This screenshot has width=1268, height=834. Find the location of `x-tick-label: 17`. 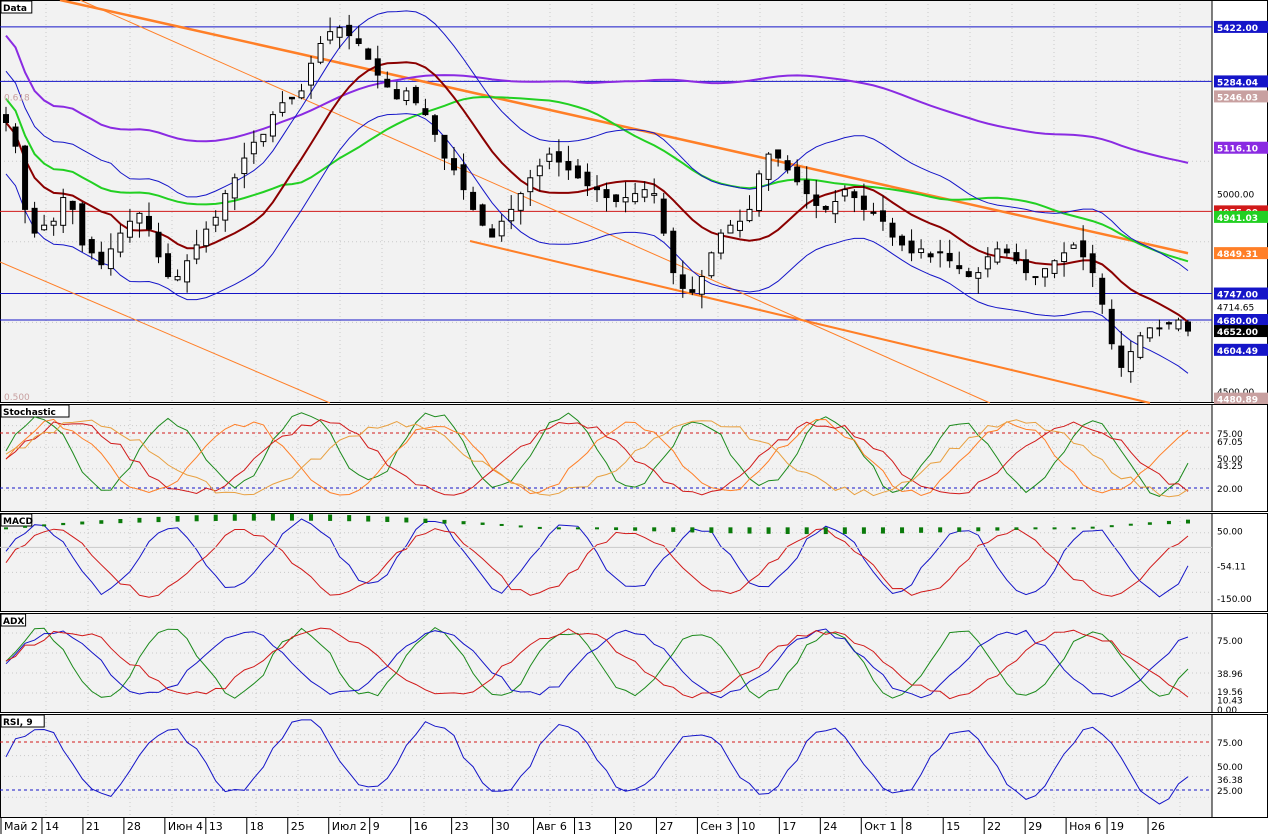

x-tick-label: 17 is located at coordinates (789, 826).